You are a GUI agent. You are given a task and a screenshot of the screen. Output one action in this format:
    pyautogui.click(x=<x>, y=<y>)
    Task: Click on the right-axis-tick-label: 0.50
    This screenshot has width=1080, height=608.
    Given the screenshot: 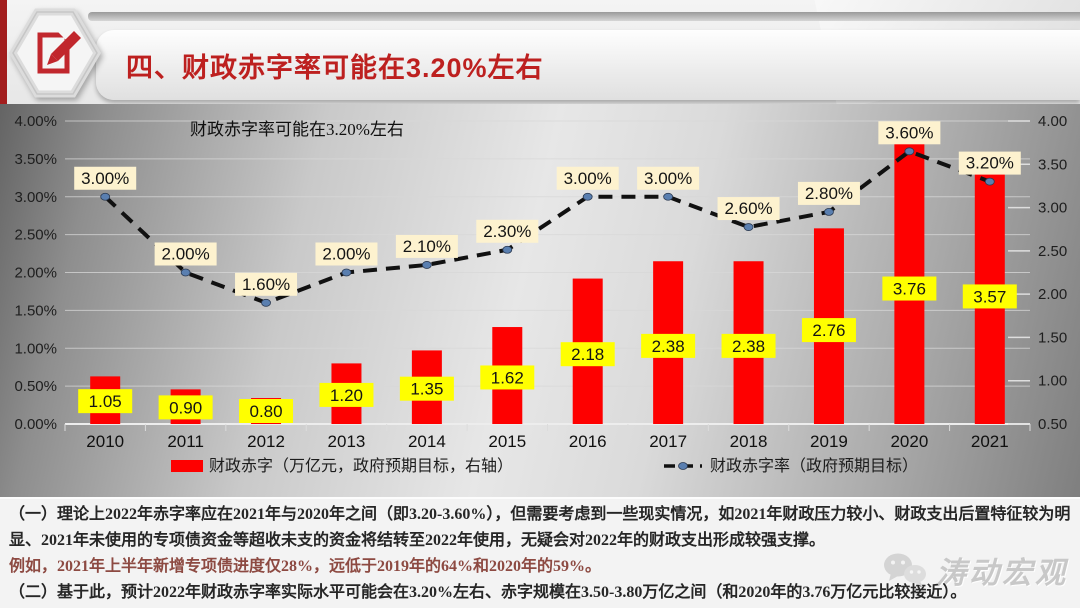 What is the action you would take?
    pyautogui.click(x=1052, y=424)
    